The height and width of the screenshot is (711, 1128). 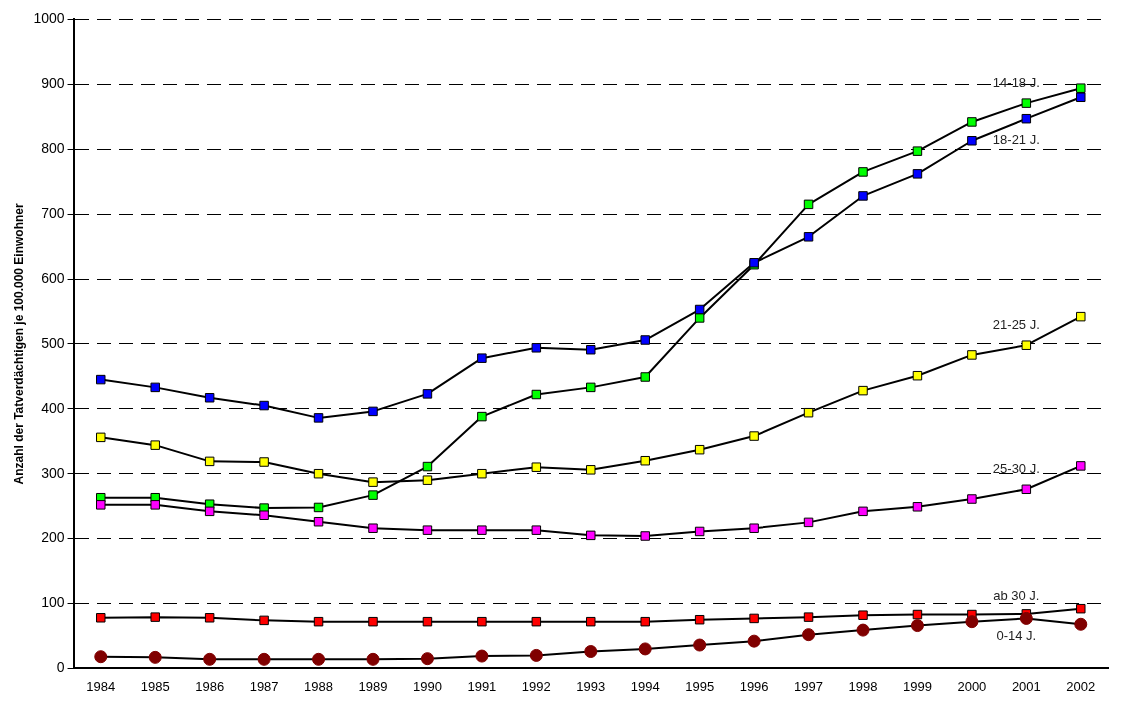 What do you see at coordinates (645, 686) in the screenshot?
I see `x-tick-label: 1994` at bounding box center [645, 686].